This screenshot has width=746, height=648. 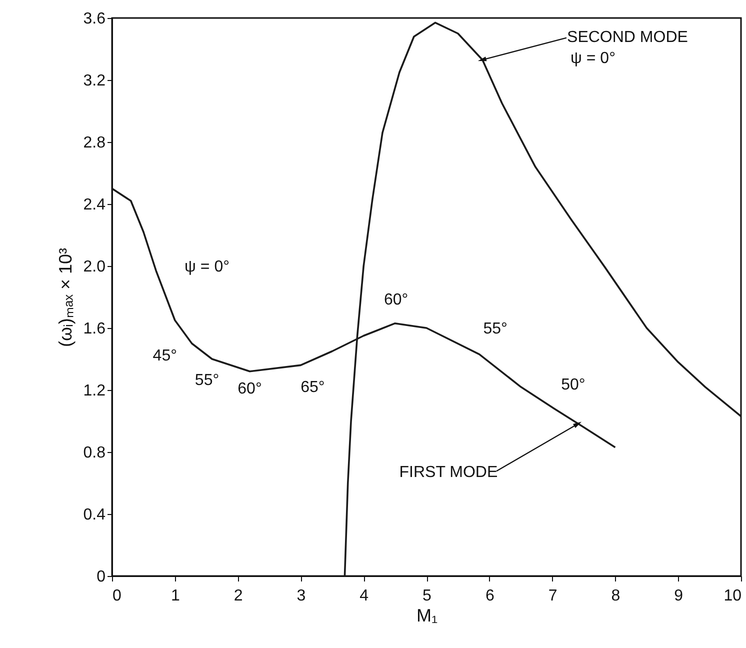 I want to click on y-axis-title: (ωᵢ)ₘₐₓ × 10³, so click(x=65, y=298).